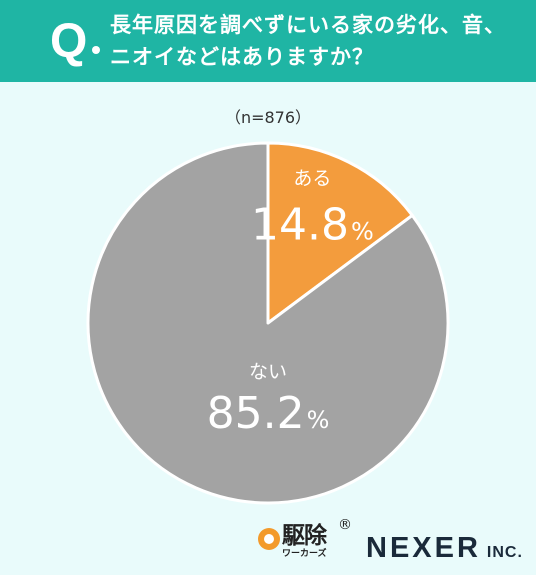  Describe the element at coordinates (268, 372) in the screenshot. I see `slice-category-label: ない` at that location.